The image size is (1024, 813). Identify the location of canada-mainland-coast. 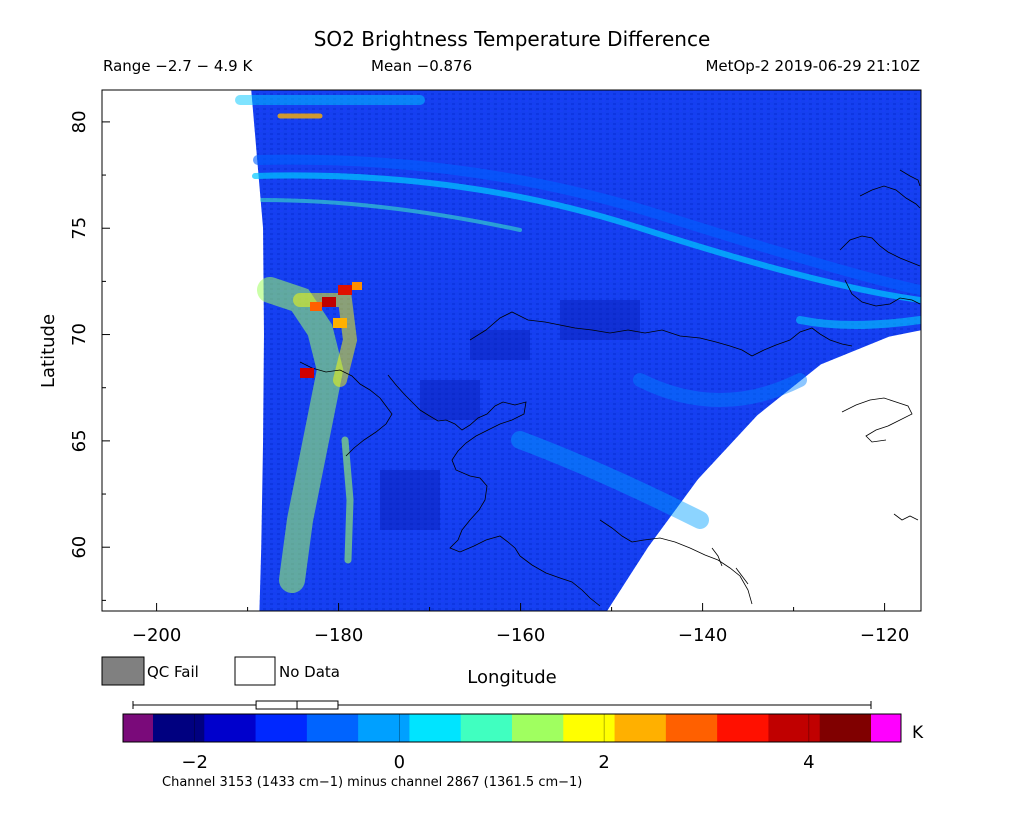
(802, 342).